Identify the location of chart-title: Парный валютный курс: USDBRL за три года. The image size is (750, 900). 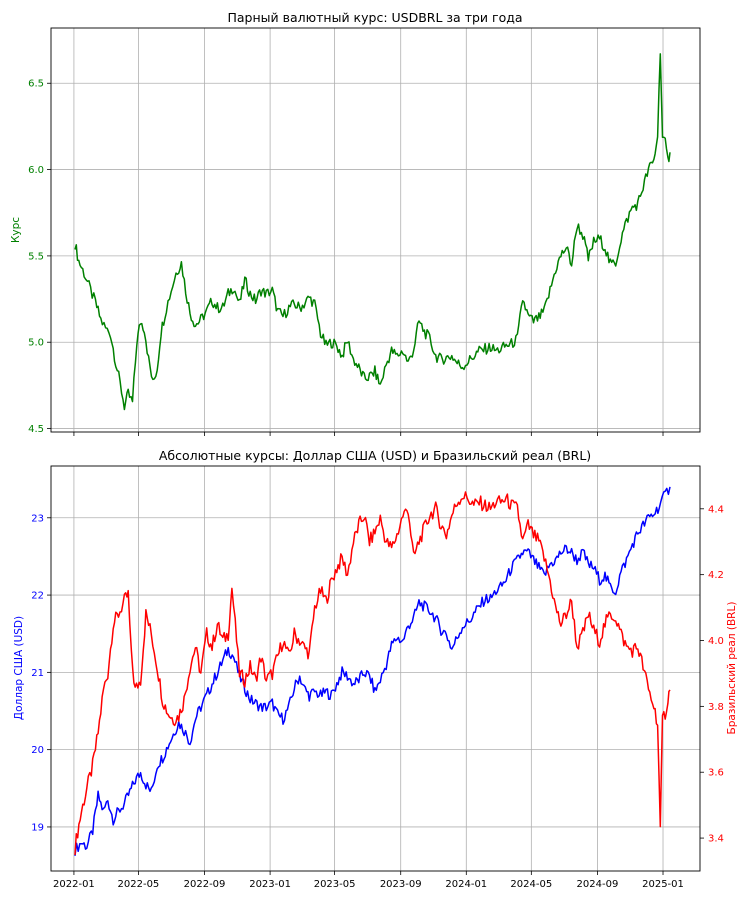
(374, 17).